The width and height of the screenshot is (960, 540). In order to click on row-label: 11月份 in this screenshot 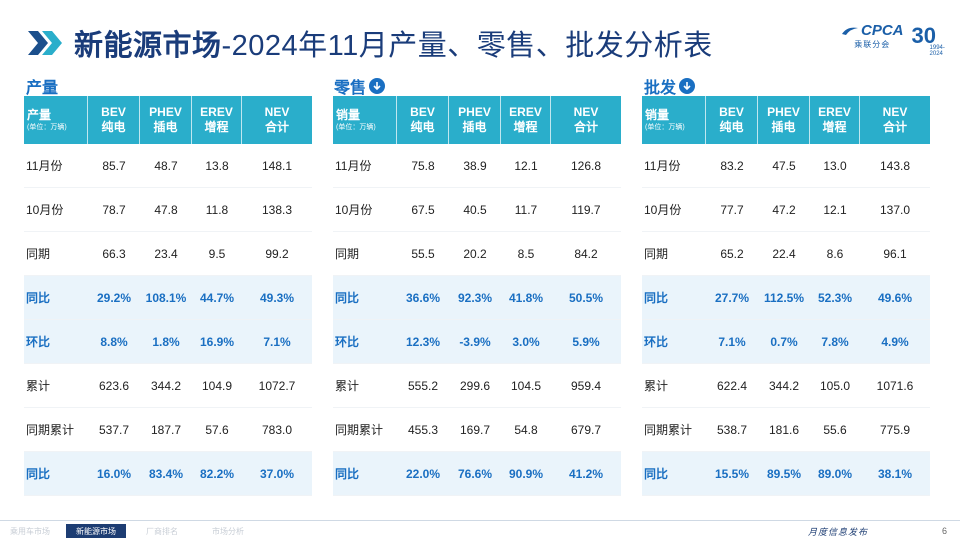, I will do `click(44, 166)`.